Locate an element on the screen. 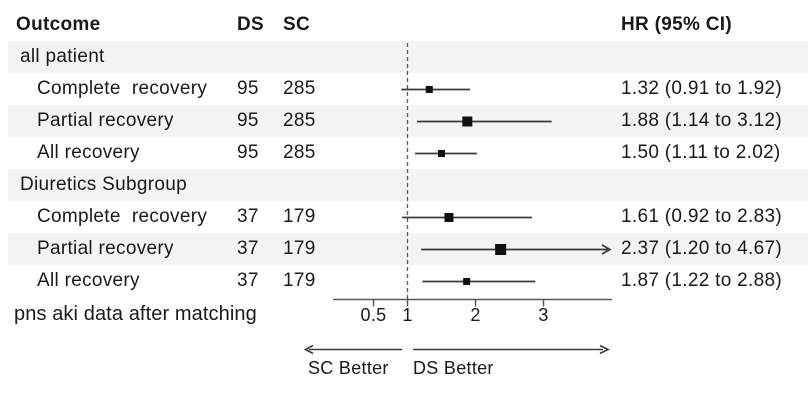 The height and width of the screenshot is (403, 810). hr-ci-value: 1.87 (1.22 to 2.88) is located at coordinates (701, 280).